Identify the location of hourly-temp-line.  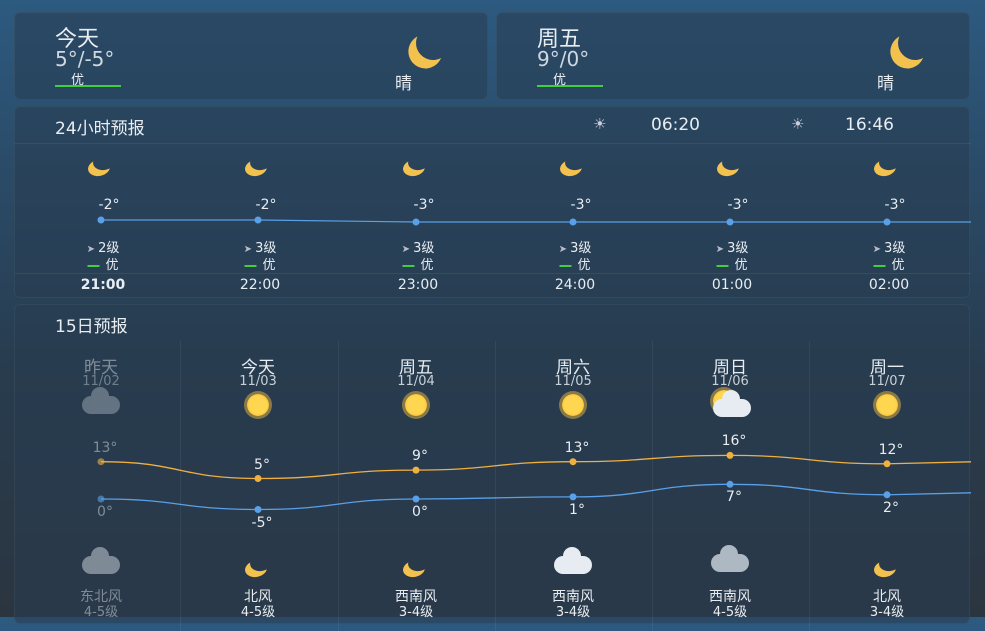
(534, 221).